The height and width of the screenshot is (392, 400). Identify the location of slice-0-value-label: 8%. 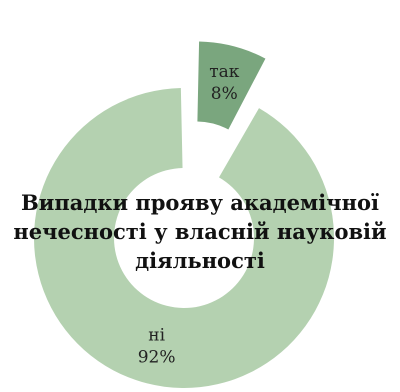
(224, 94).